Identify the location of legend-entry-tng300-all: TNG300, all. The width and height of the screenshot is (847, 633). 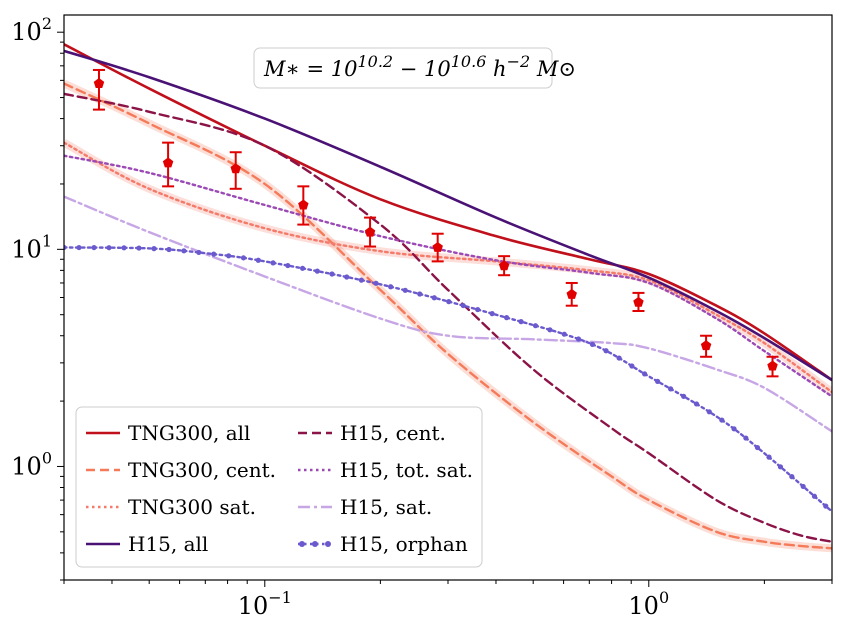
(168, 433).